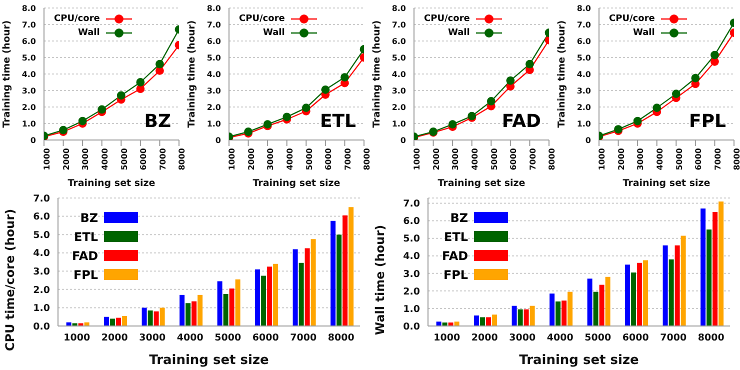  Describe the element at coordinates (157, 121) in the screenshot. I see `annotation: BZ` at that location.